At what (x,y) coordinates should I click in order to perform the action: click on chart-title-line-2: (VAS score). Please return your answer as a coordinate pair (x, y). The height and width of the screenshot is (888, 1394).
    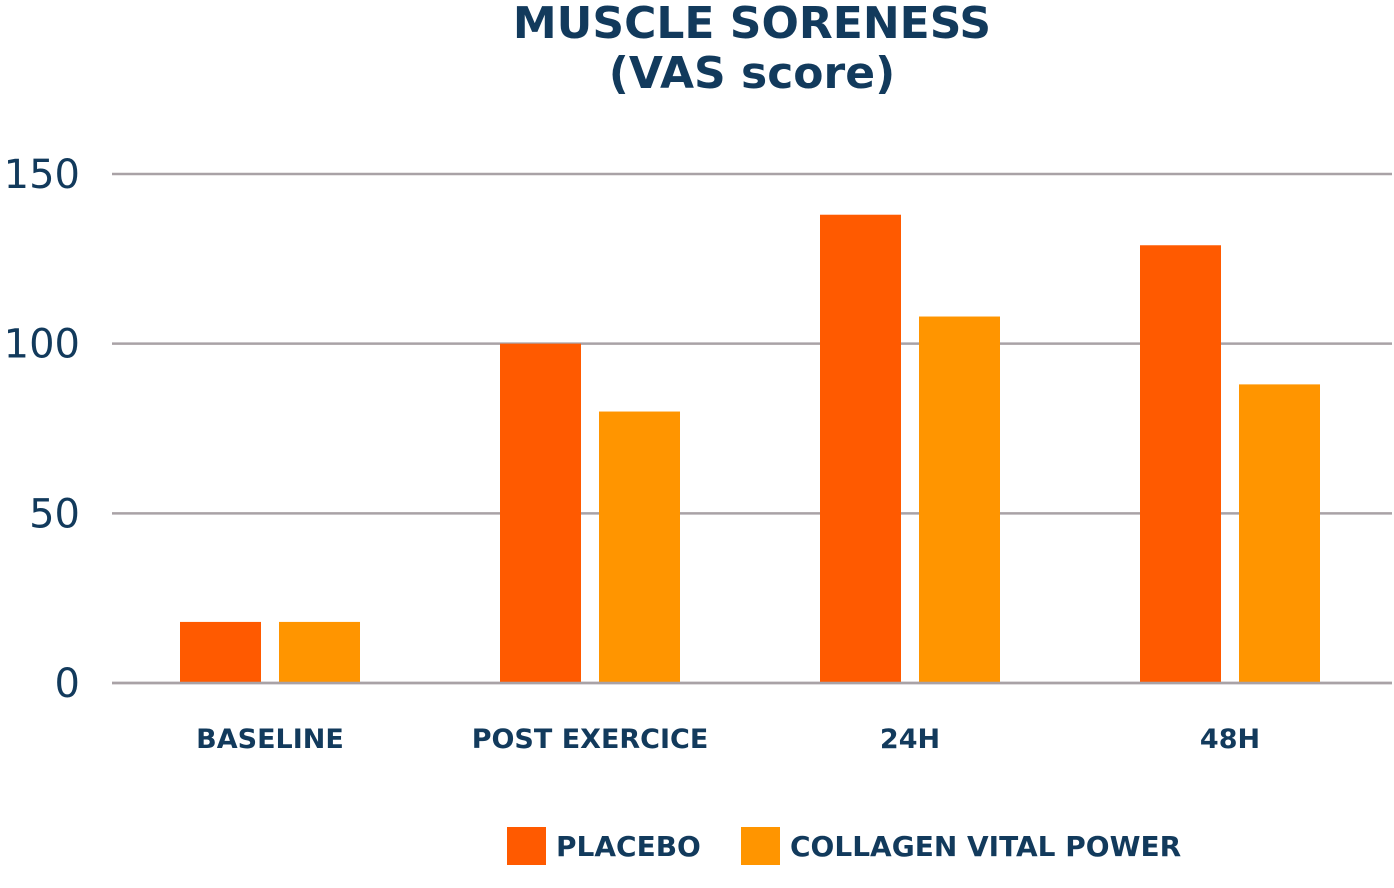
    Looking at the image, I should click on (752, 73).